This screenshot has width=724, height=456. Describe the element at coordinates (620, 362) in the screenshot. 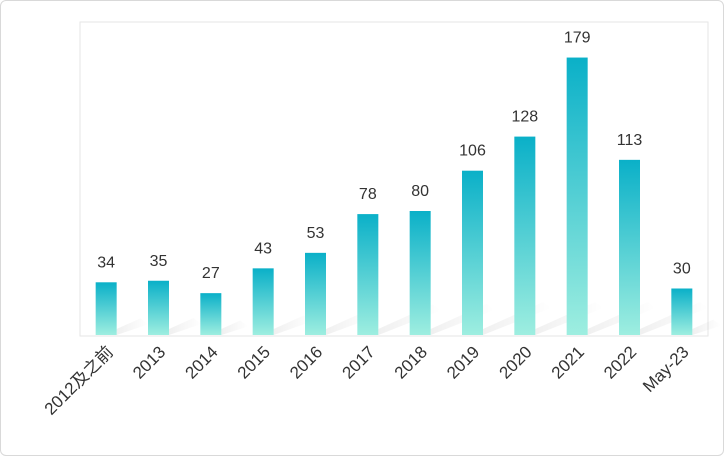

I see `x-tick-label: 2022` at that location.